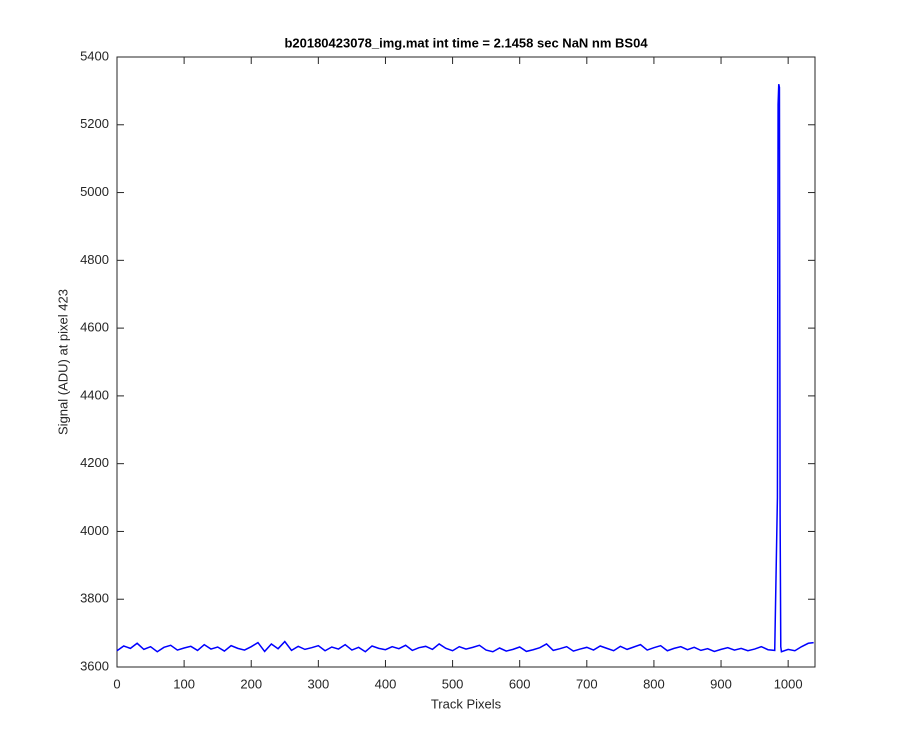  What do you see at coordinates (94, 394) in the screenshot?
I see `y-tick-label: 4400` at bounding box center [94, 394].